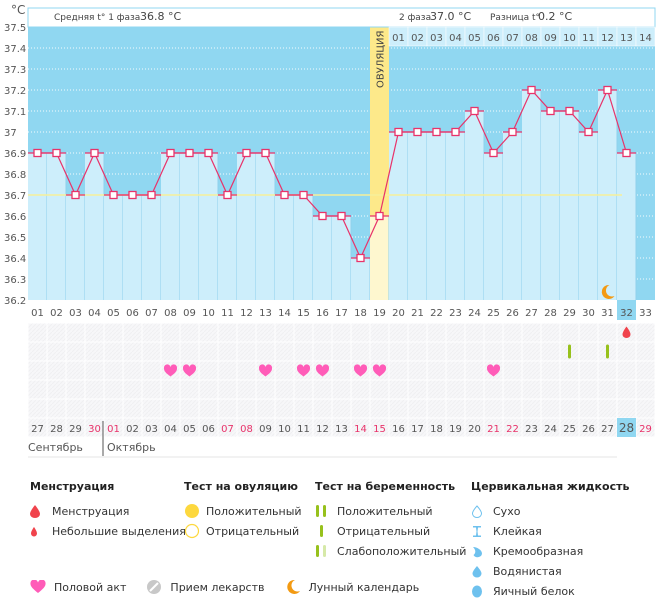  What do you see at coordinates (455, 38) in the screenshot?
I see `phase2-day-label: 04` at bounding box center [455, 38].